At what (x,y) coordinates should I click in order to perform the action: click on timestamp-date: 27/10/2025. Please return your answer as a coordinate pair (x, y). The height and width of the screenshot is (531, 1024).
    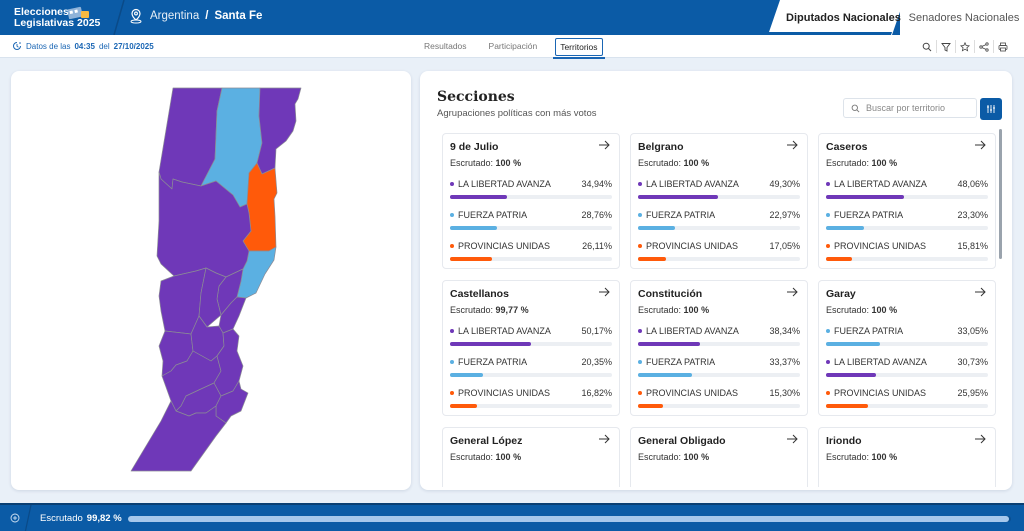
    Looking at the image, I should click on (133, 46).